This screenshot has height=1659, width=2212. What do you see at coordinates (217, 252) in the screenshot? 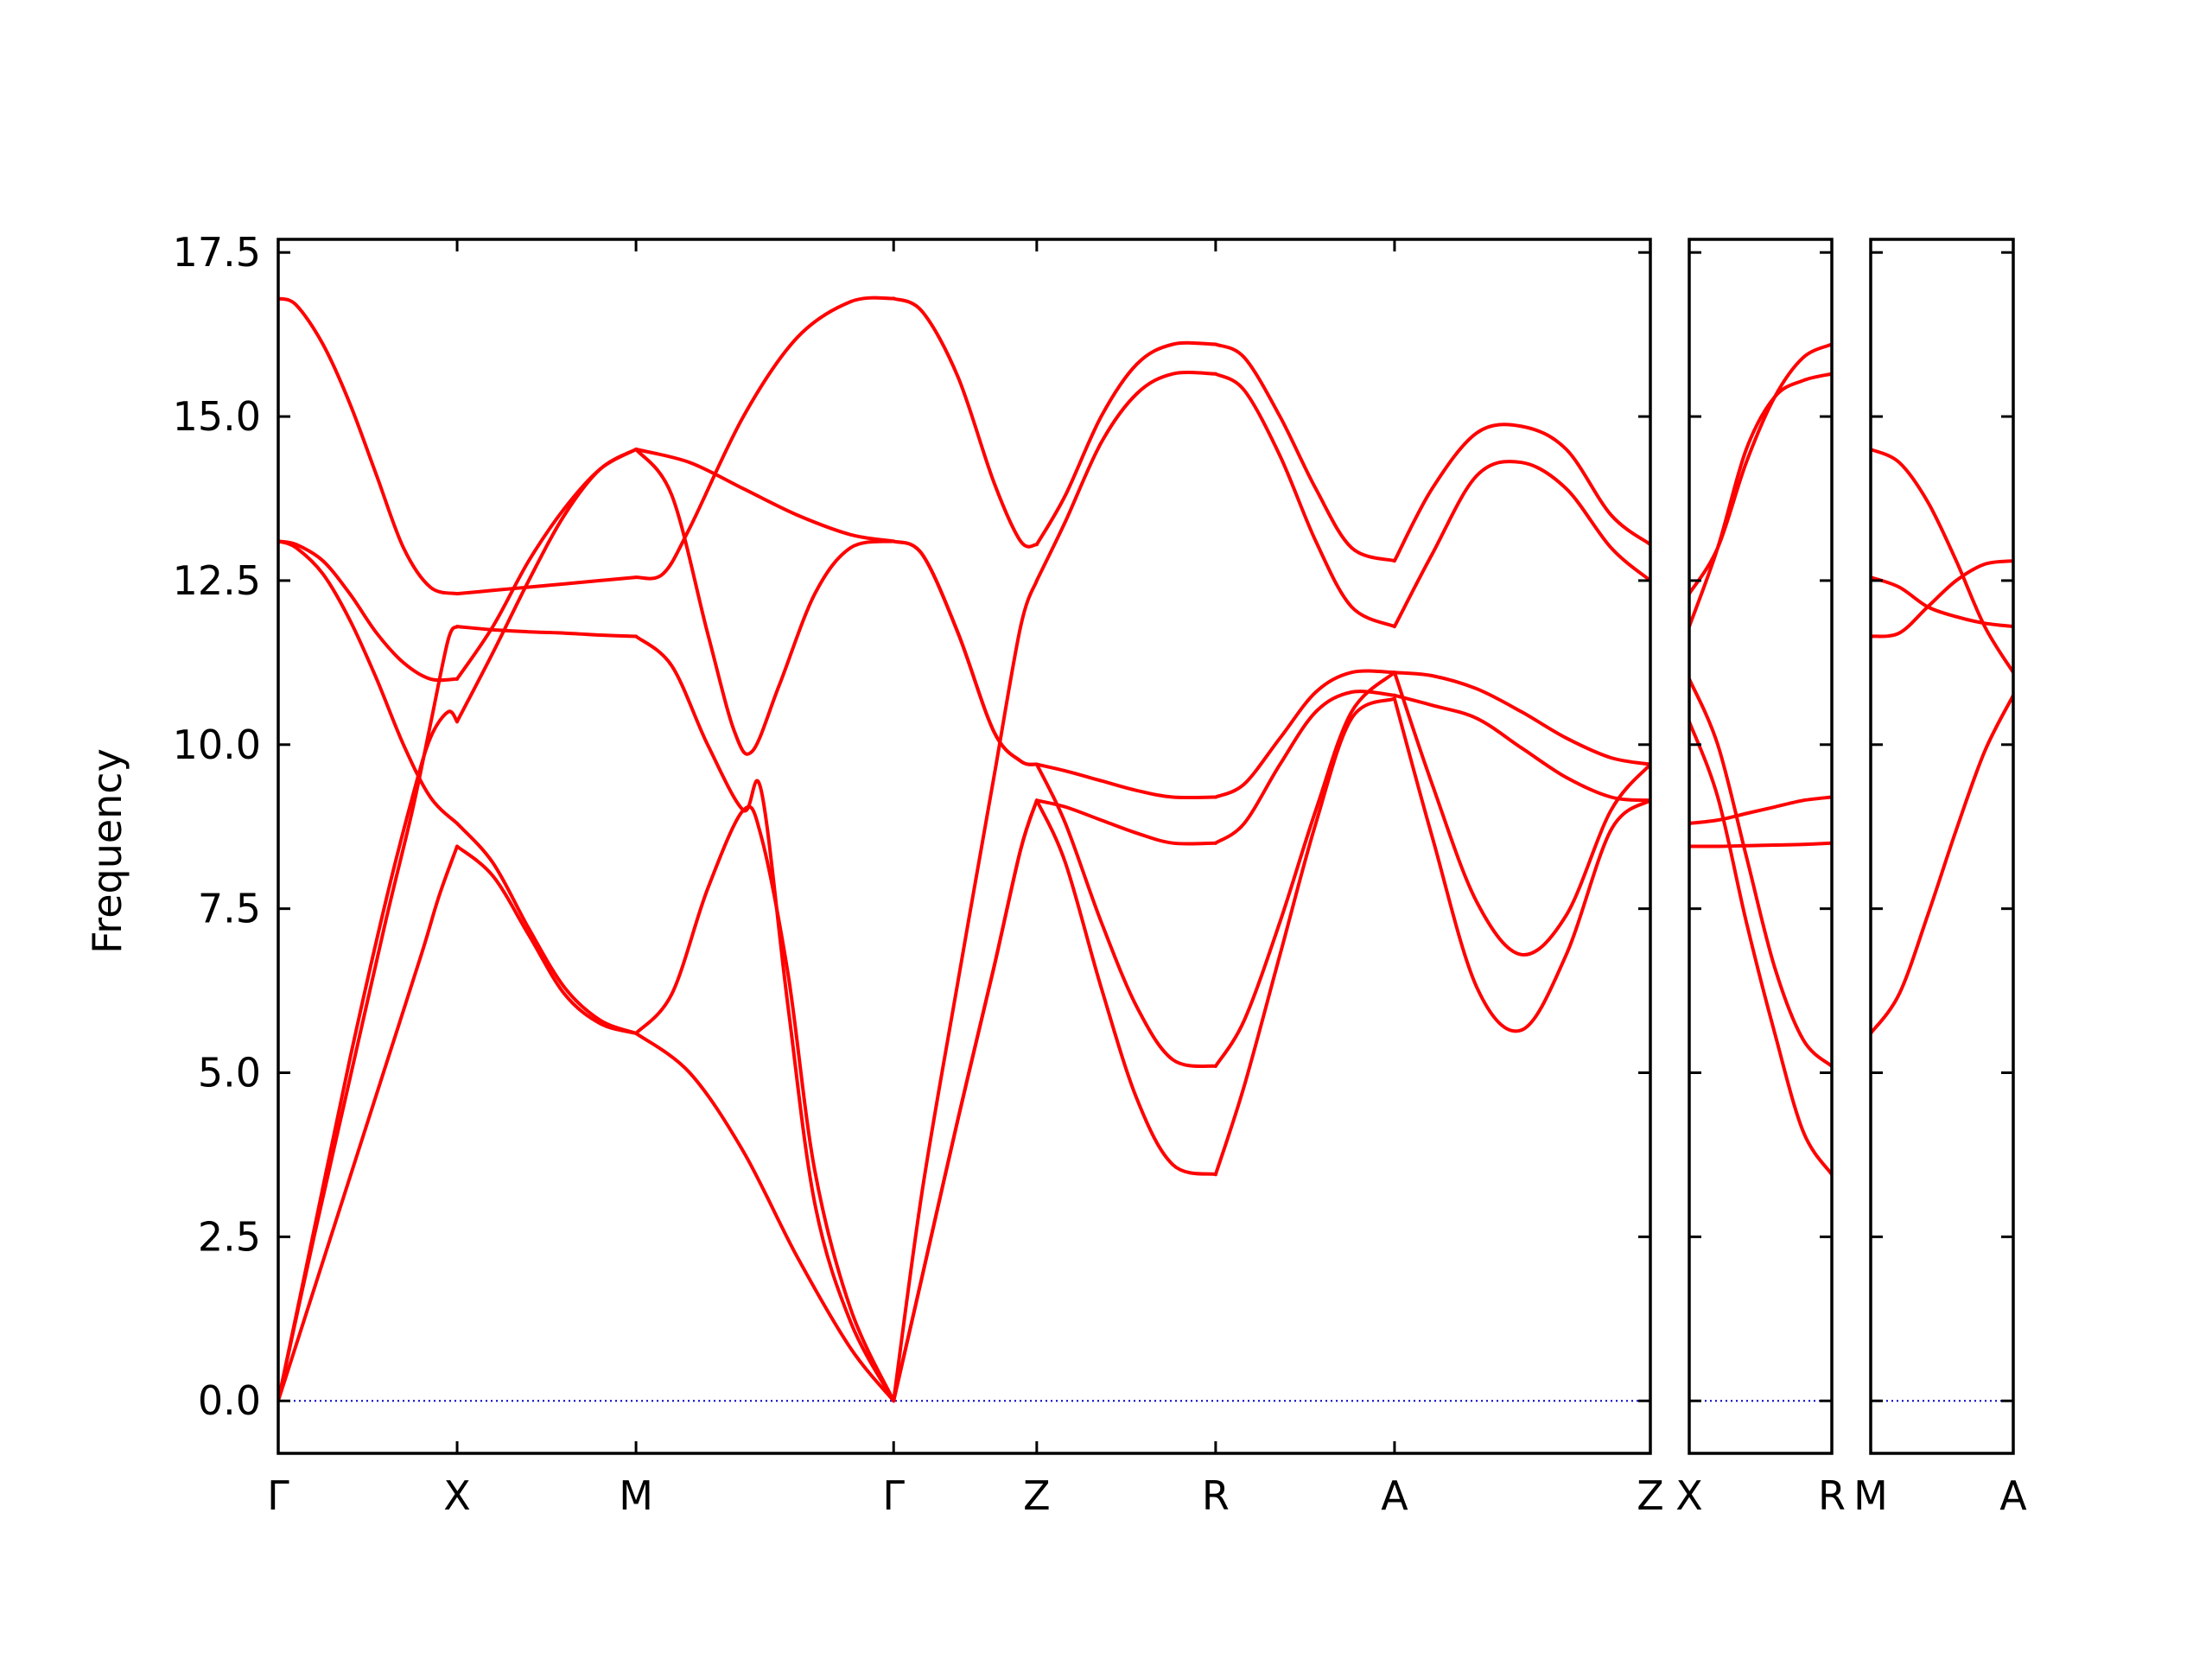
I see `y-tick-label: 17.5` at bounding box center [217, 252].